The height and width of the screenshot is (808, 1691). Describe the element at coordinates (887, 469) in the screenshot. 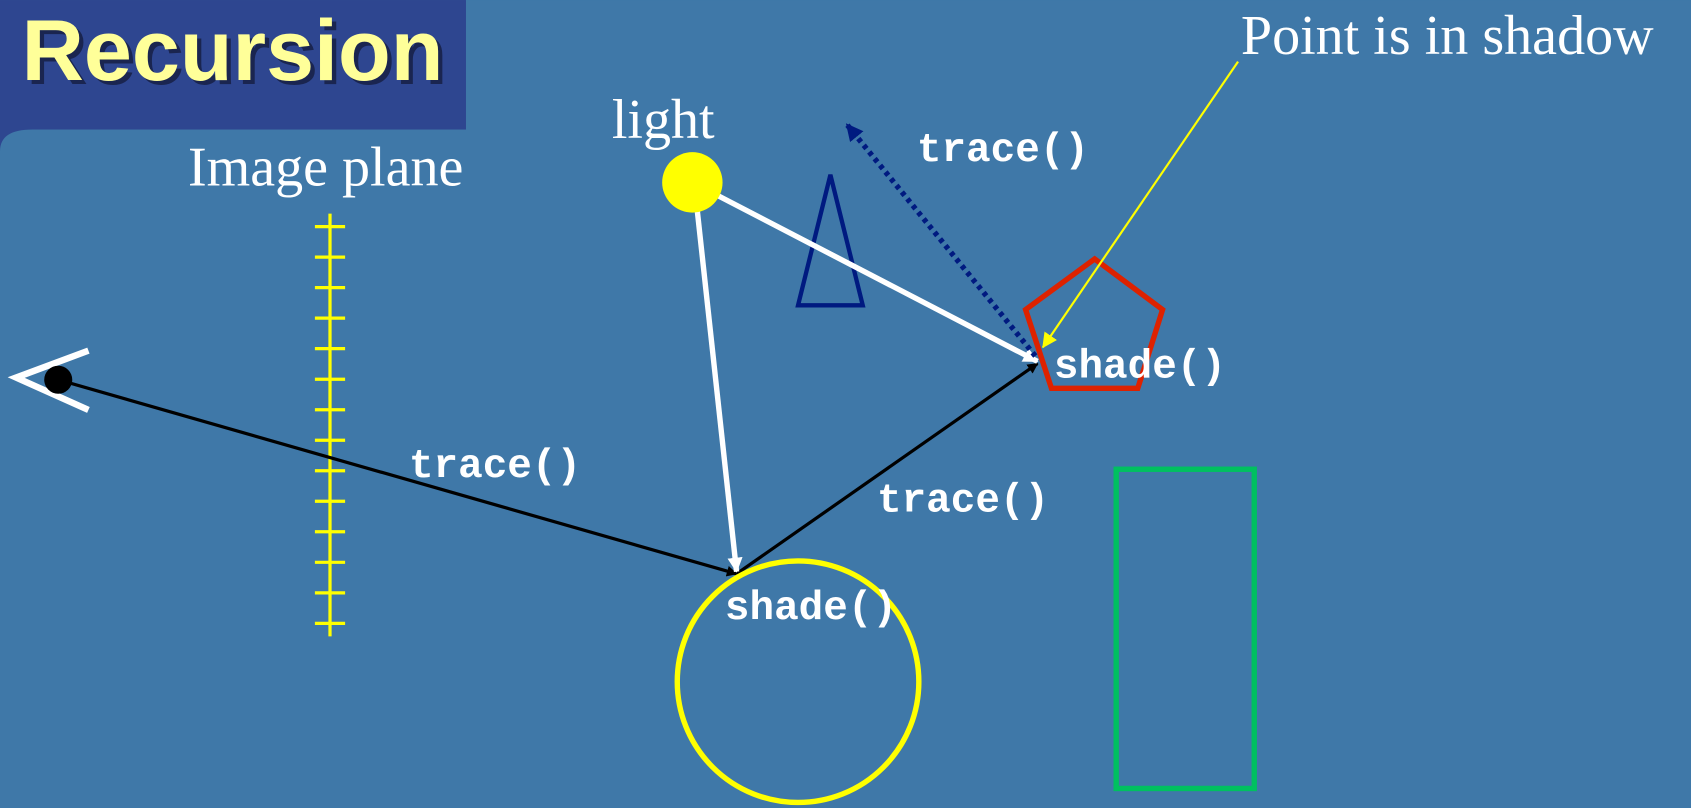

I see `reflected-ray` at that location.